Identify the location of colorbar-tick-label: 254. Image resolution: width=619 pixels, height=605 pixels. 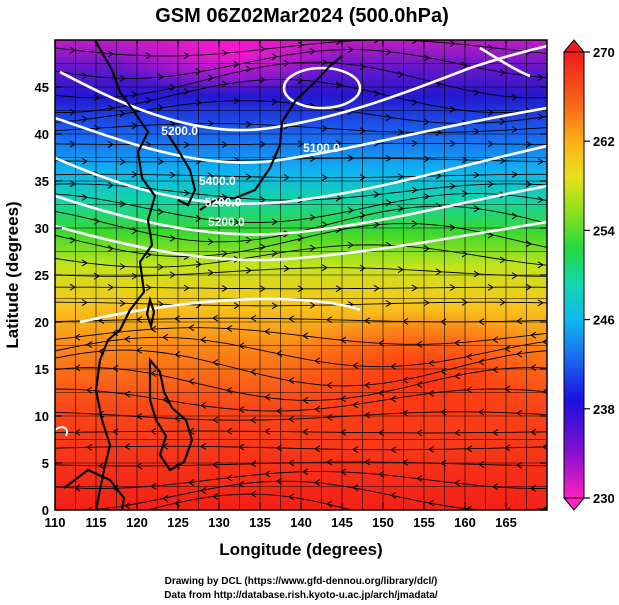
(604, 230).